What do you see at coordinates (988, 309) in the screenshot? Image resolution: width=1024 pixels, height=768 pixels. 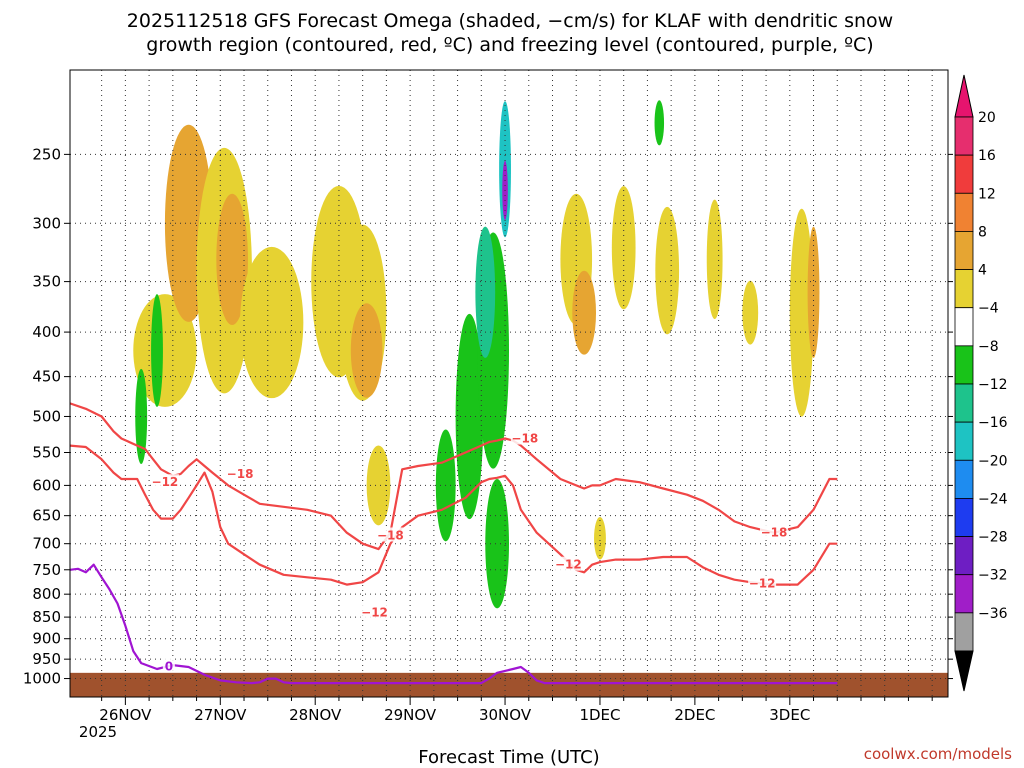 I see `colorbar-label-5: −4` at bounding box center [988, 309].